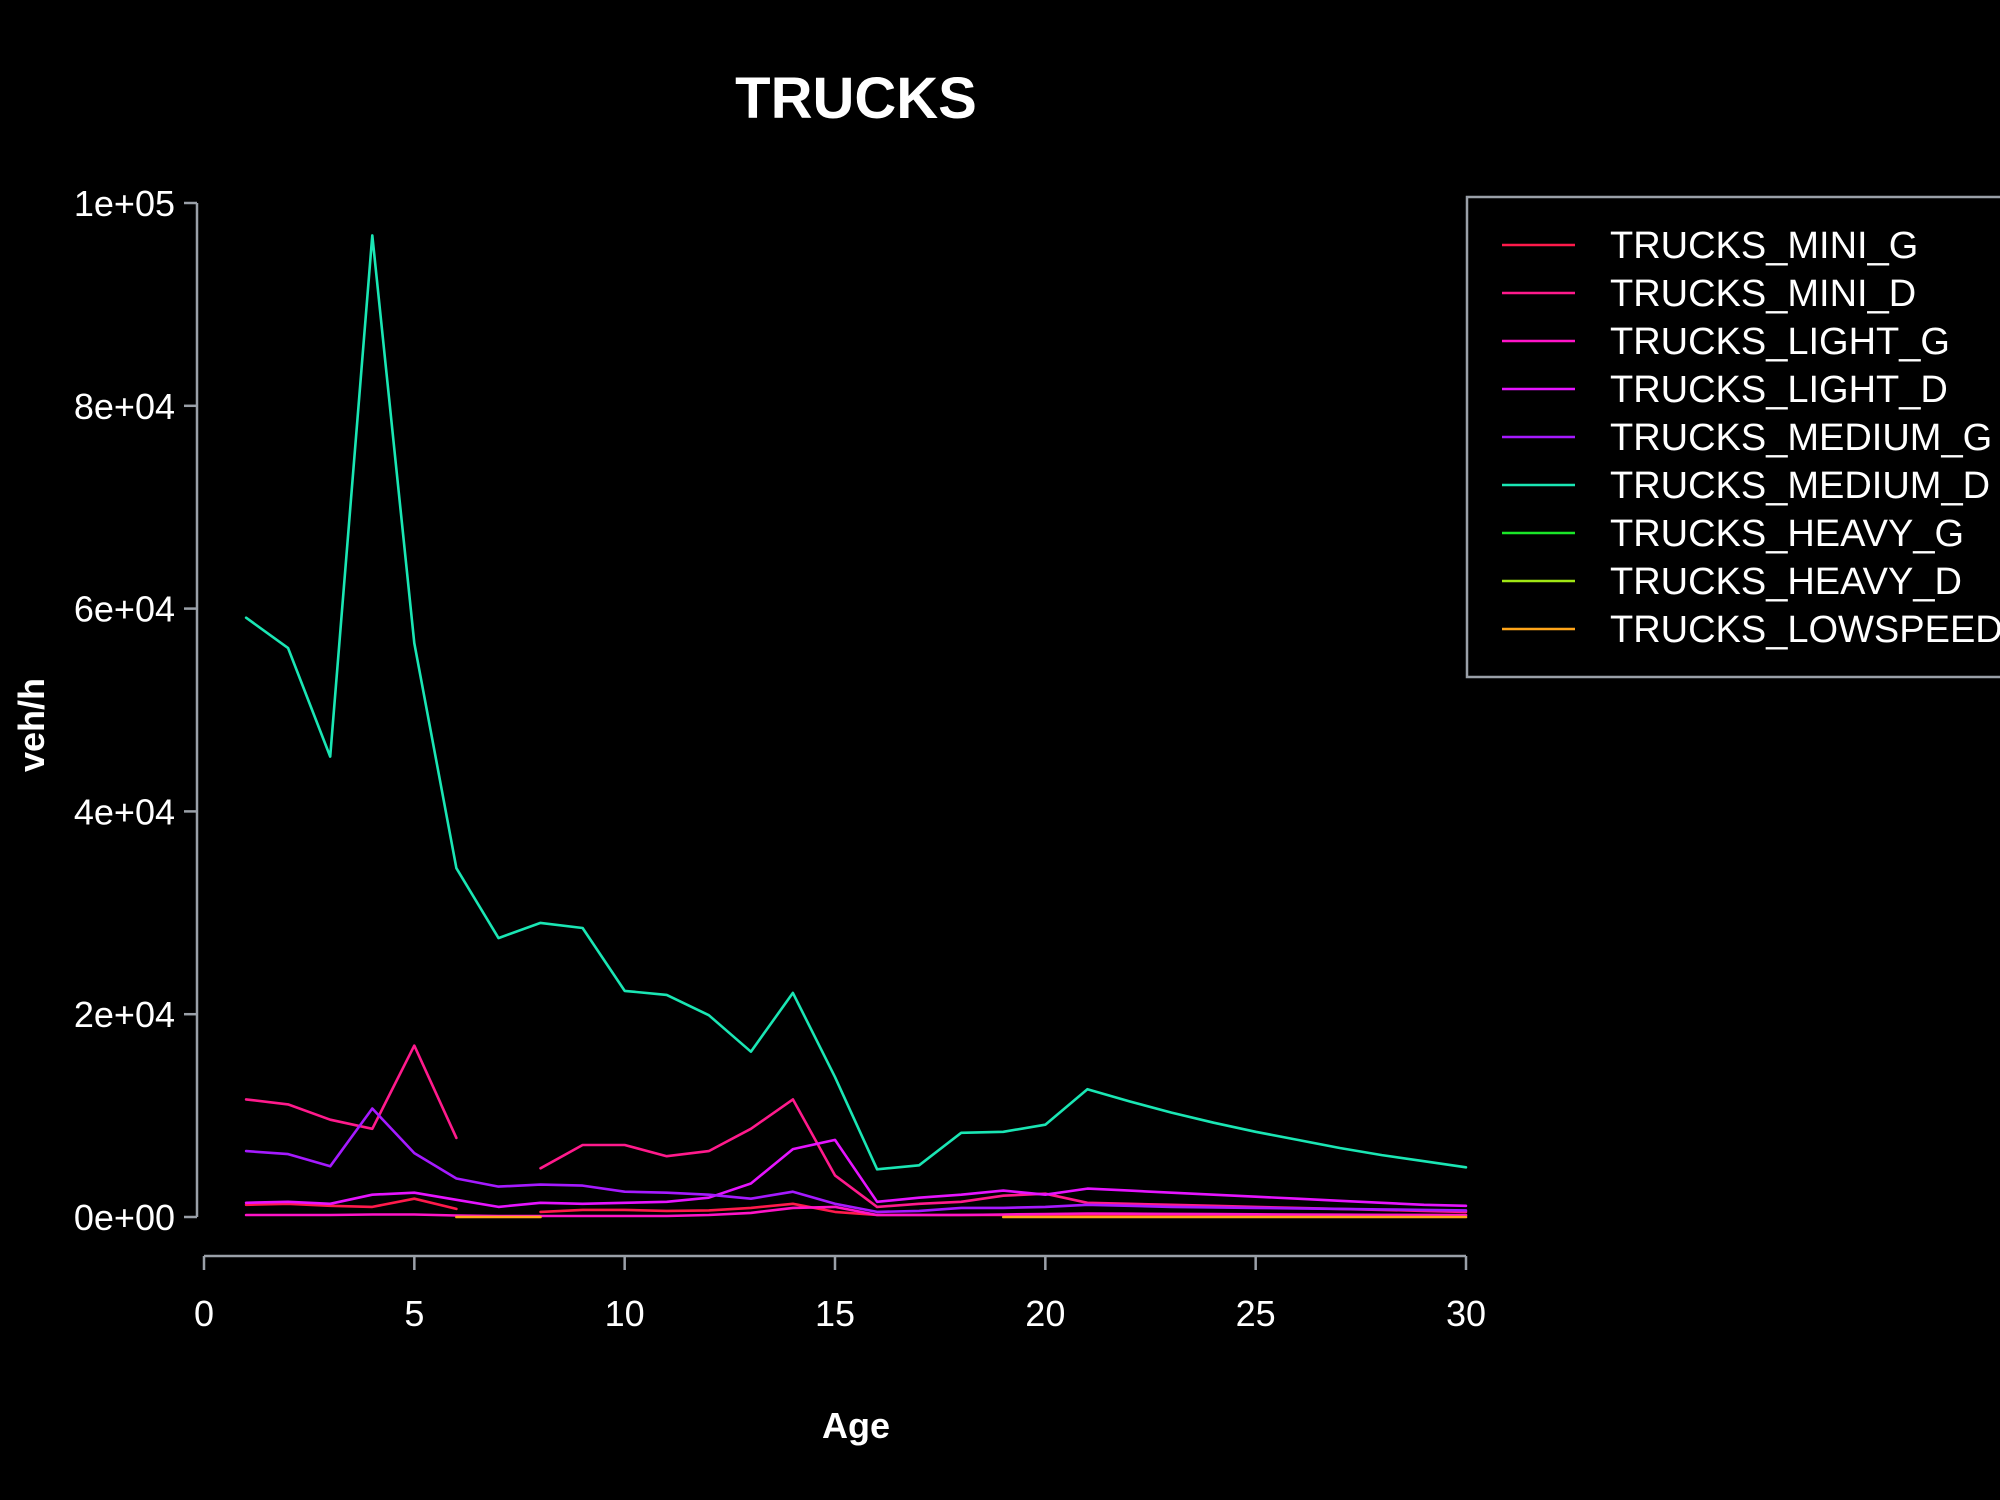 The height and width of the screenshot is (1500, 2000). I want to click on y-axis-title: veh/h, so click(31, 725).